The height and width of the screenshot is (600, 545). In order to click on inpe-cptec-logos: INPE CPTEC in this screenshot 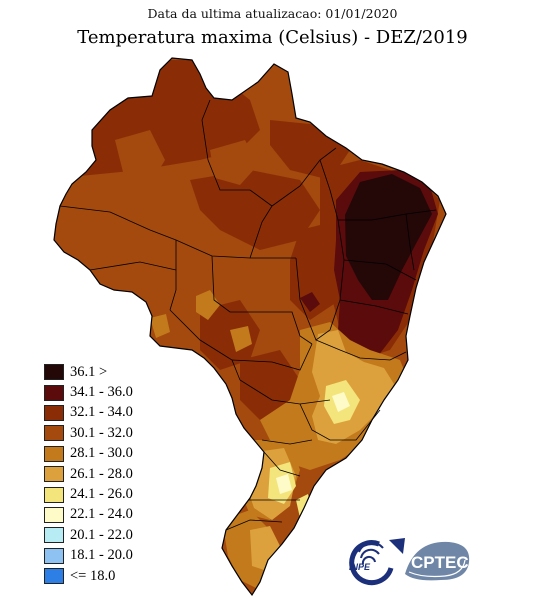, I will do `click(409, 562)`.